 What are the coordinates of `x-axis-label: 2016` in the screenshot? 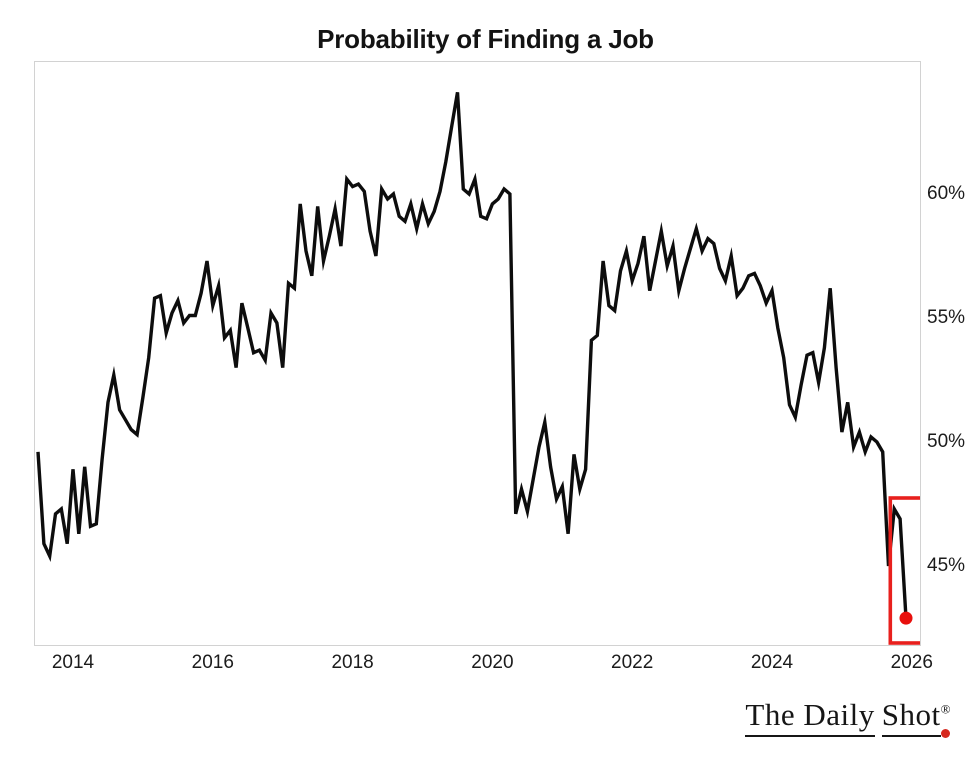 It's located at (212, 662).